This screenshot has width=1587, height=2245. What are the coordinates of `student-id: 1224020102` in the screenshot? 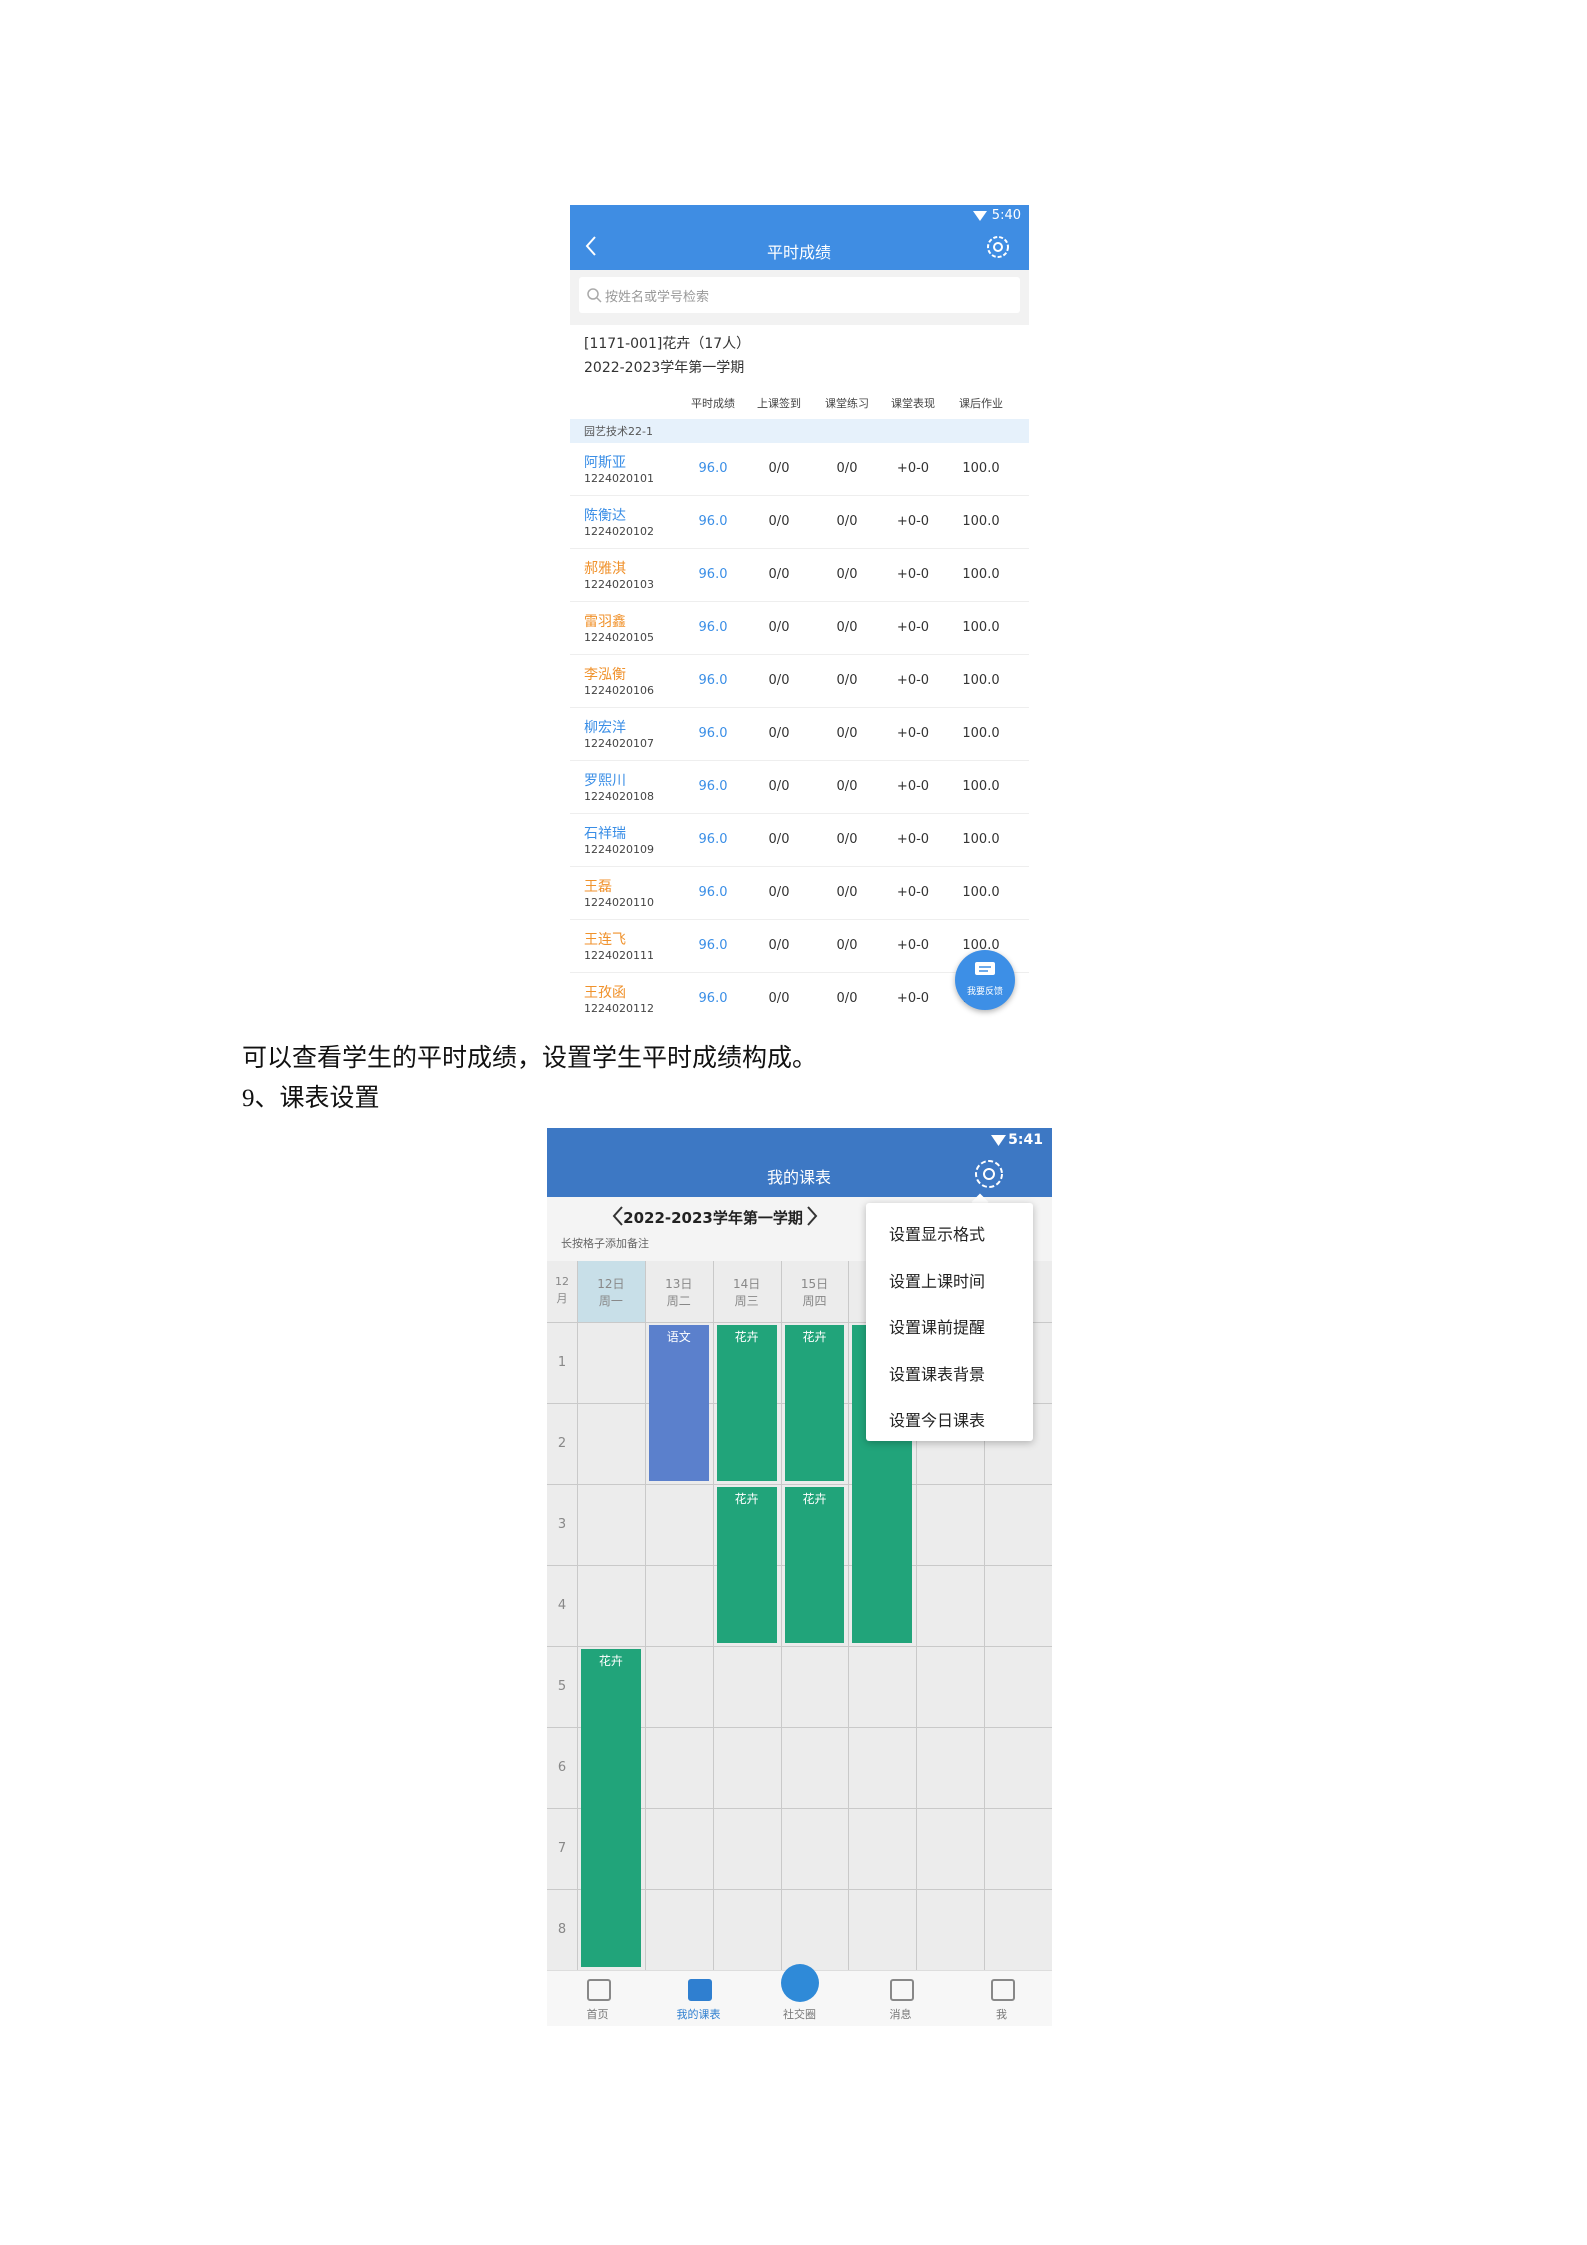 It's located at (619, 531).